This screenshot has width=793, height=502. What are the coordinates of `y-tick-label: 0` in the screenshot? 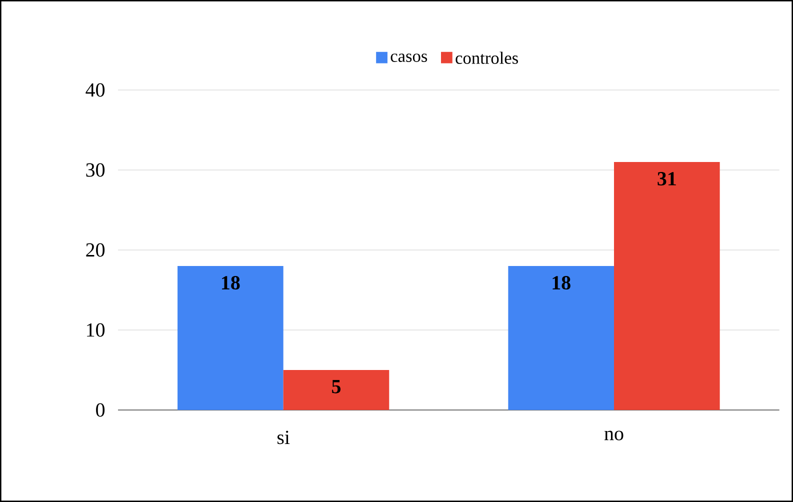 It's located at (100, 410).